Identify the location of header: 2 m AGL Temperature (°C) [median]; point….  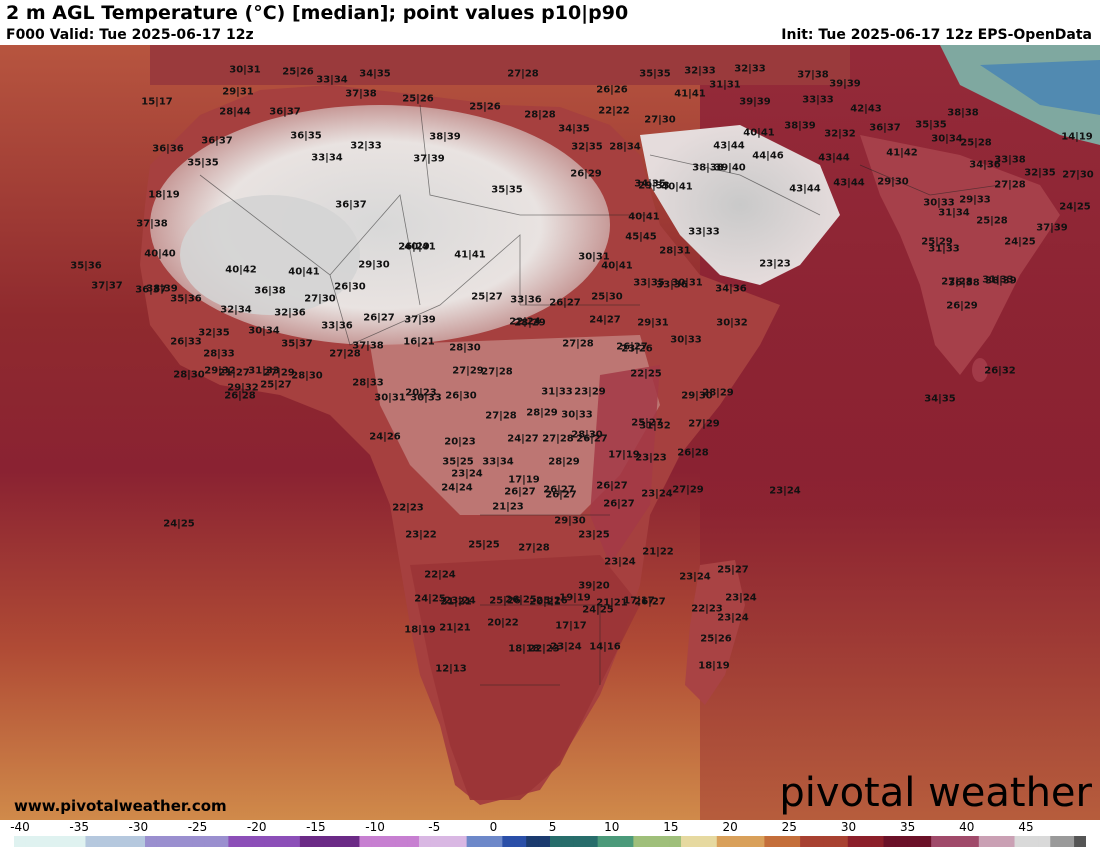
(550, 22).